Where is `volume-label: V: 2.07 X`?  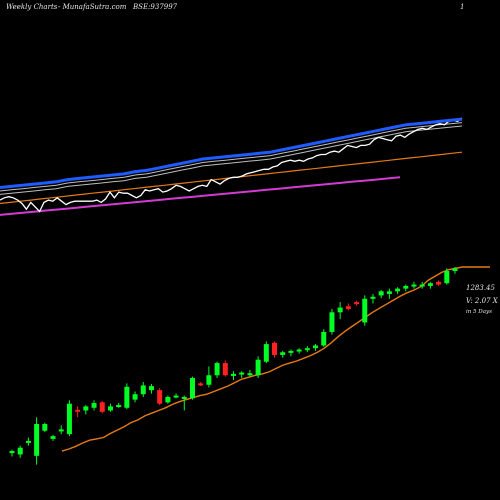 volume-label: V: 2.07 X is located at coordinates (482, 301).